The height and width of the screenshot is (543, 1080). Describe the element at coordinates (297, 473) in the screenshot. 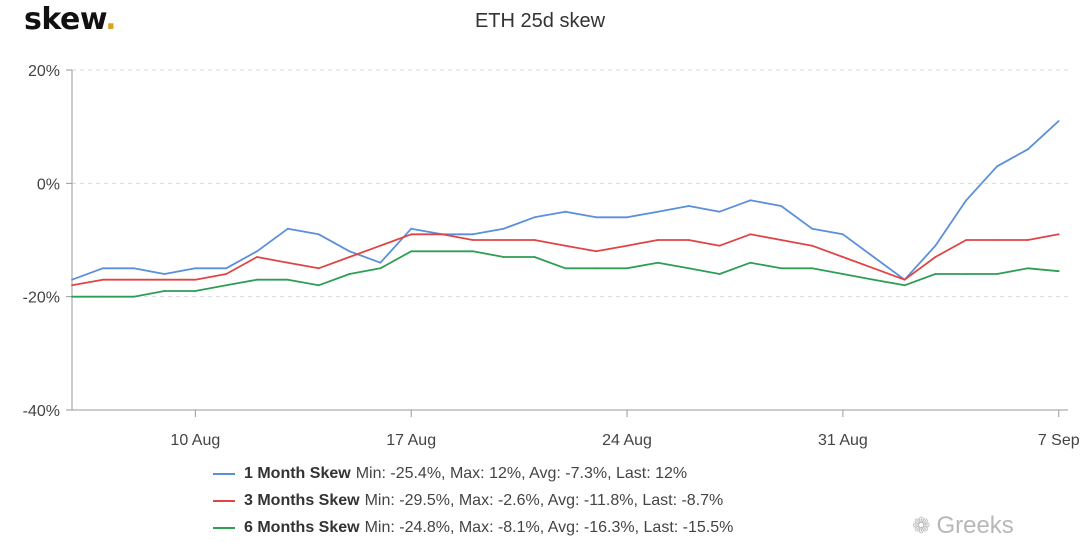

I see `legend-label: 1 Month Skew` at that location.